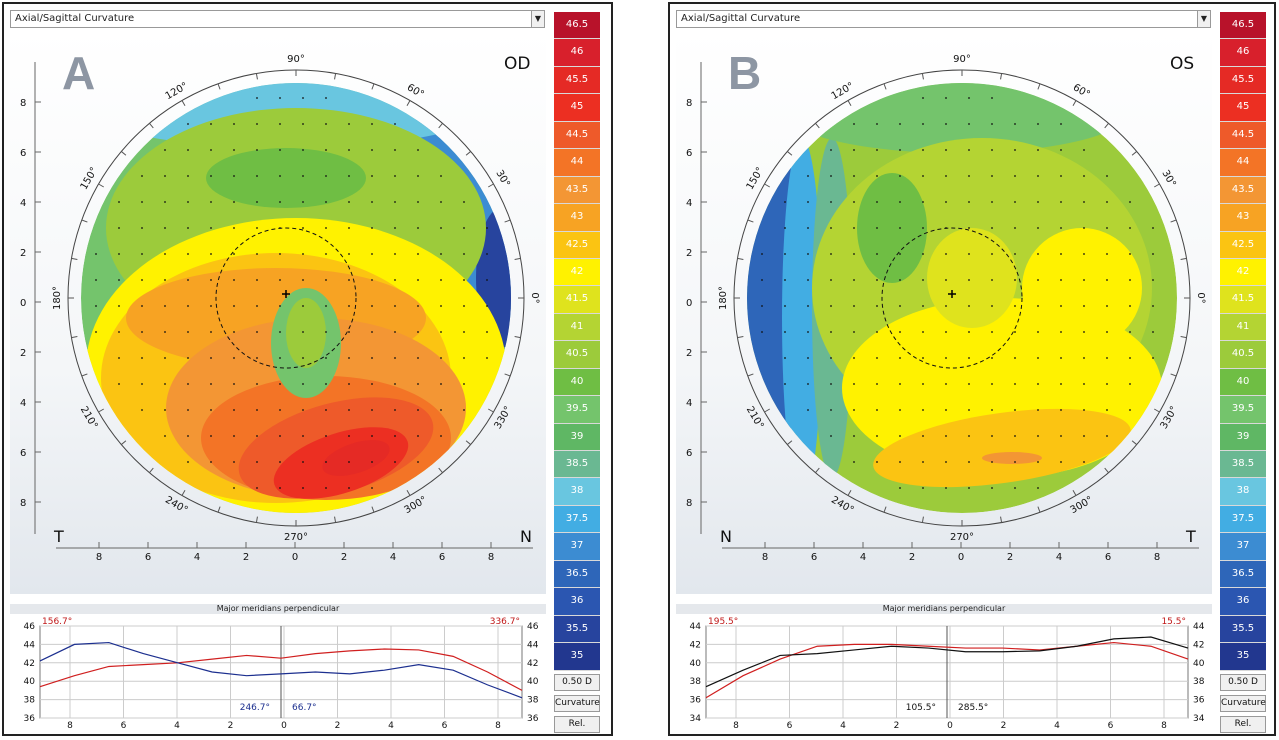 Image resolution: width=1279 pixels, height=740 pixels. What do you see at coordinates (1168, 178) in the screenshot?
I see `degree-label: 30°` at bounding box center [1168, 178].